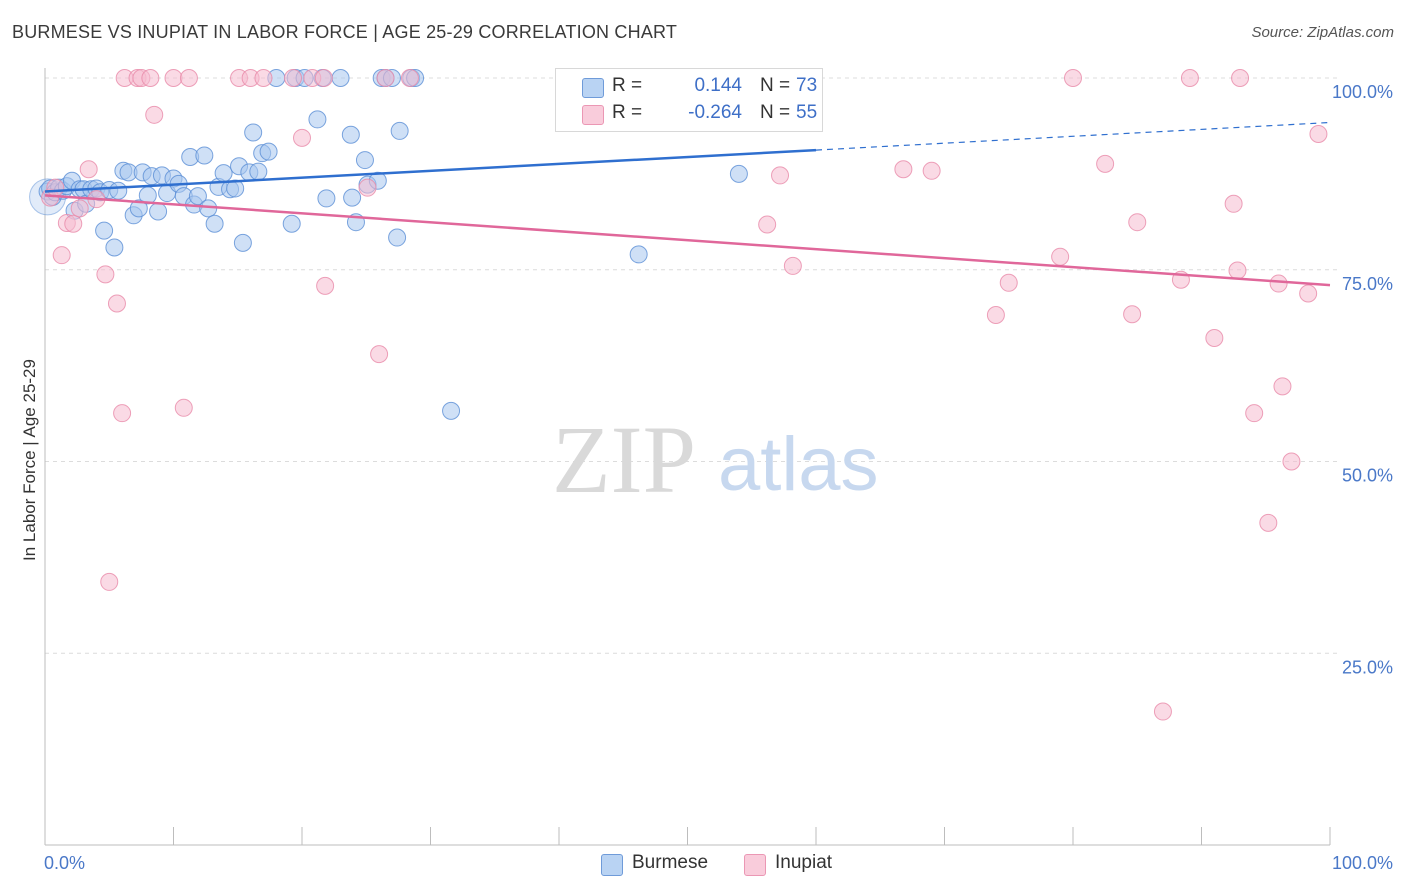 This screenshot has width=1406, height=892. Describe the element at coordinates (718, 863) in the screenshot. I see `x-tick-labels: 0.0% 100.0%` at that location.